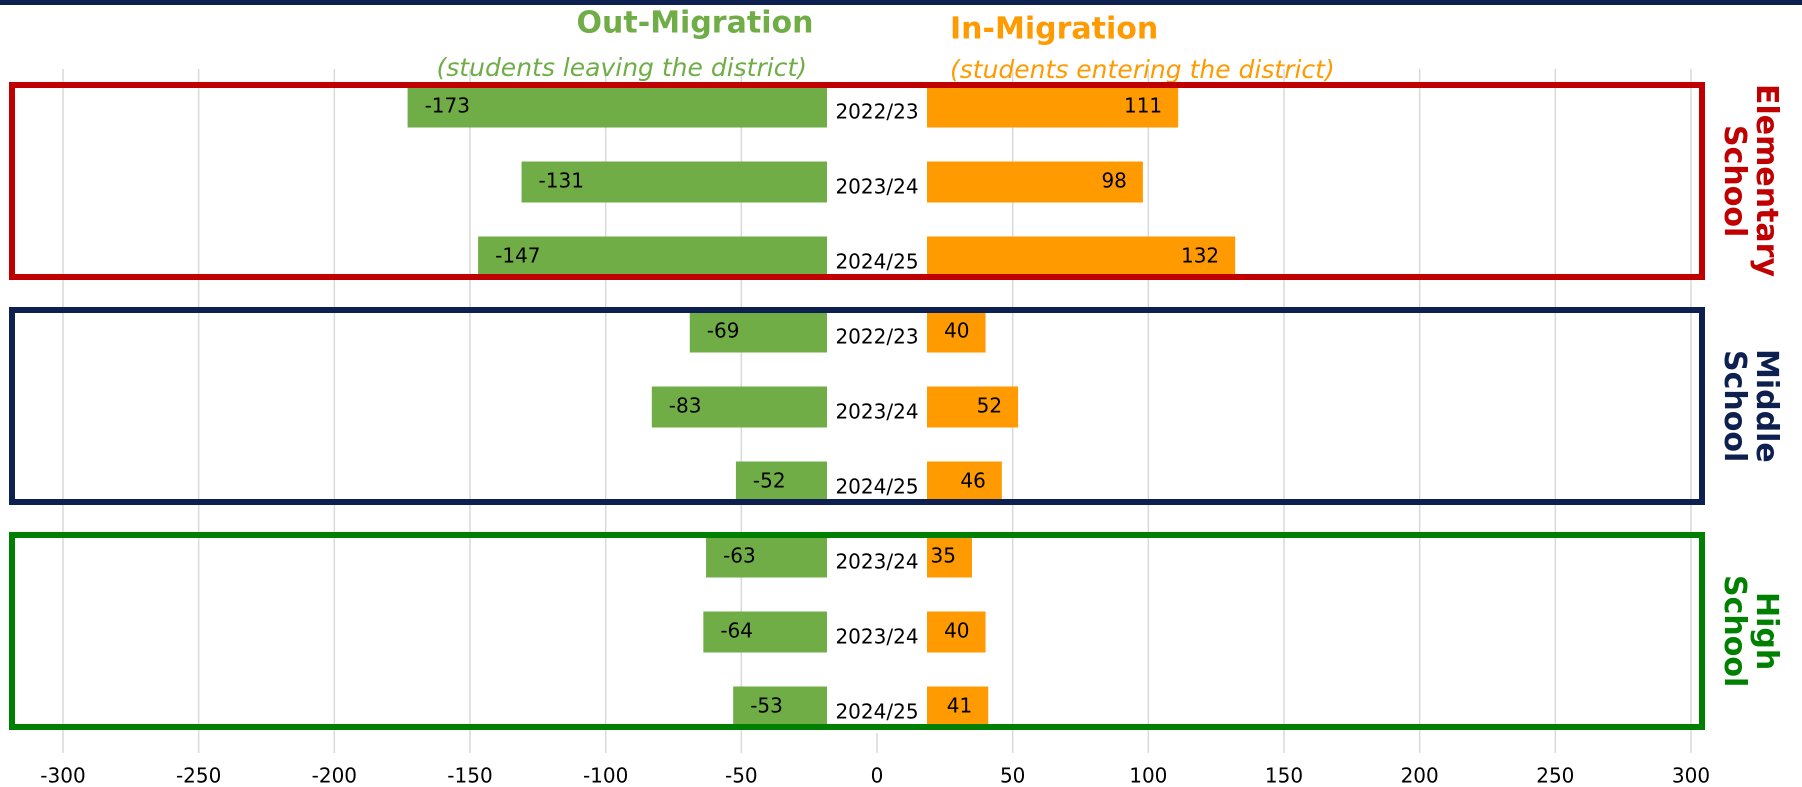 The height and width of the screenshot is (787, 1802). I want to click on value-label: 46, so click(972, 481).